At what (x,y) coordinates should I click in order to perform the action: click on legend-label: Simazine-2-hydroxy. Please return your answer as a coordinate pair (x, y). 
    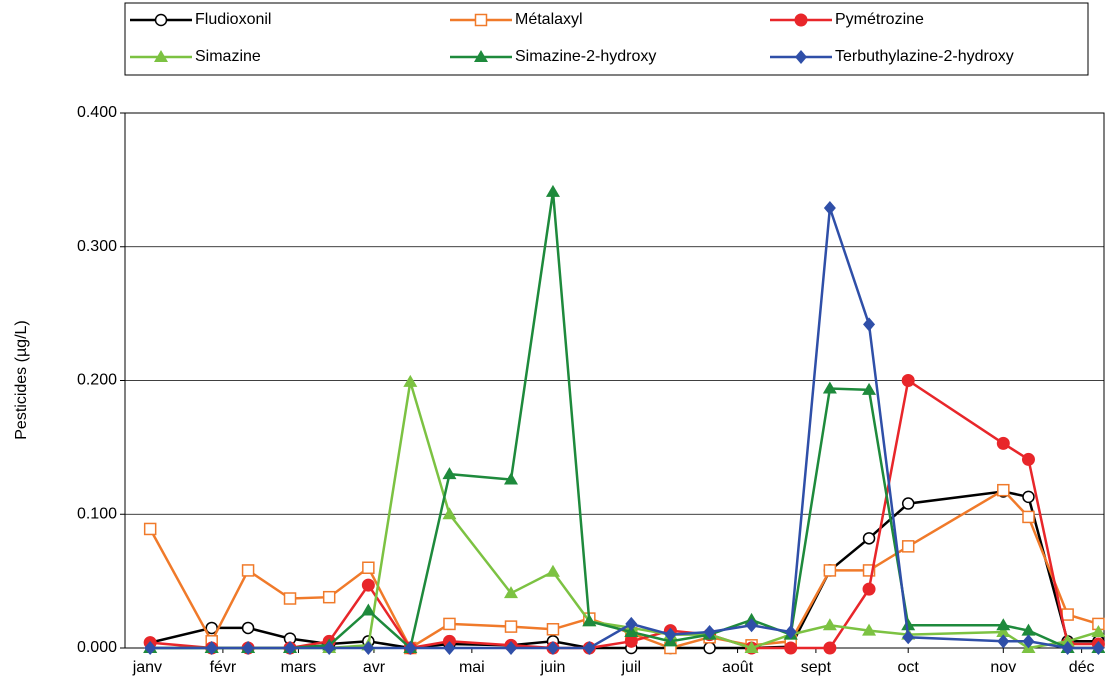
    Looking at the image, I should click on (585, 56).